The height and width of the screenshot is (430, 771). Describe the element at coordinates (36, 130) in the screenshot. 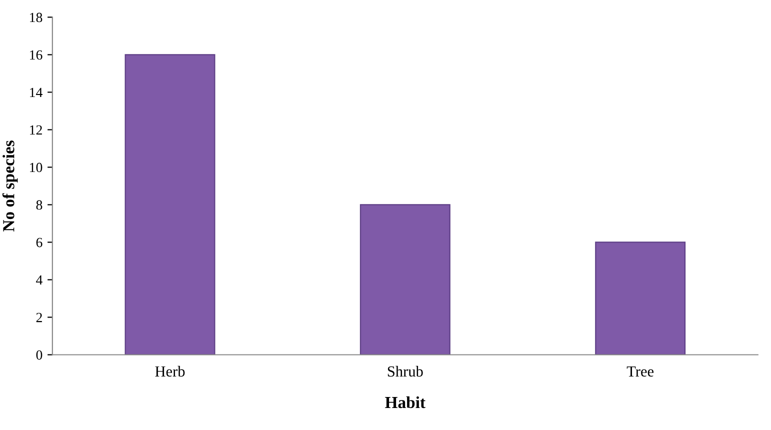

I see `y-tick-label: 12` at that location.